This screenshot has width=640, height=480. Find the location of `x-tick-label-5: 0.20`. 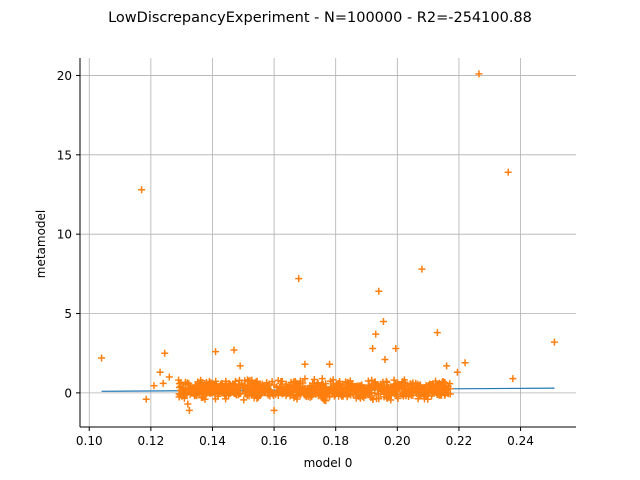

x-tick-label-5: 0.20 is located at coordinates (397, 441).